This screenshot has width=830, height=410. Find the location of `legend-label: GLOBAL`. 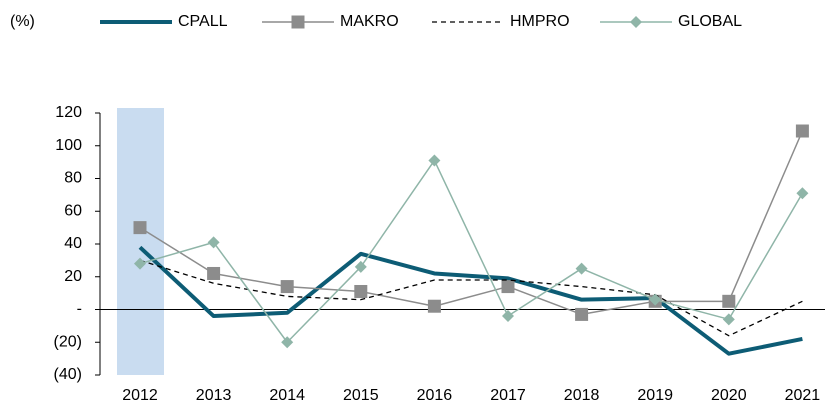

legend-label: GLOBAL is located at coordinates (710, 21).